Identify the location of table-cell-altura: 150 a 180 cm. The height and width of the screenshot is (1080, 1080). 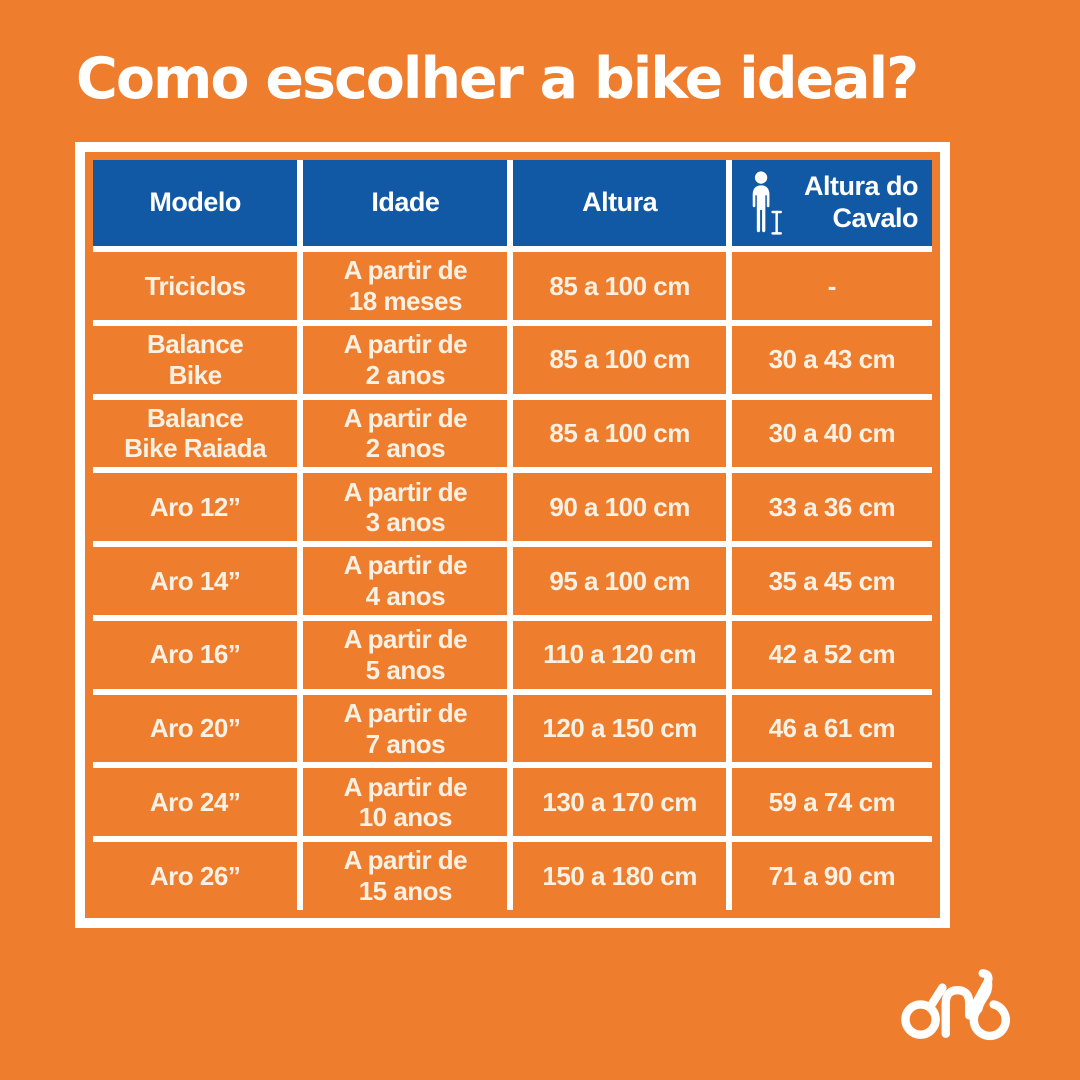
(619, 876).